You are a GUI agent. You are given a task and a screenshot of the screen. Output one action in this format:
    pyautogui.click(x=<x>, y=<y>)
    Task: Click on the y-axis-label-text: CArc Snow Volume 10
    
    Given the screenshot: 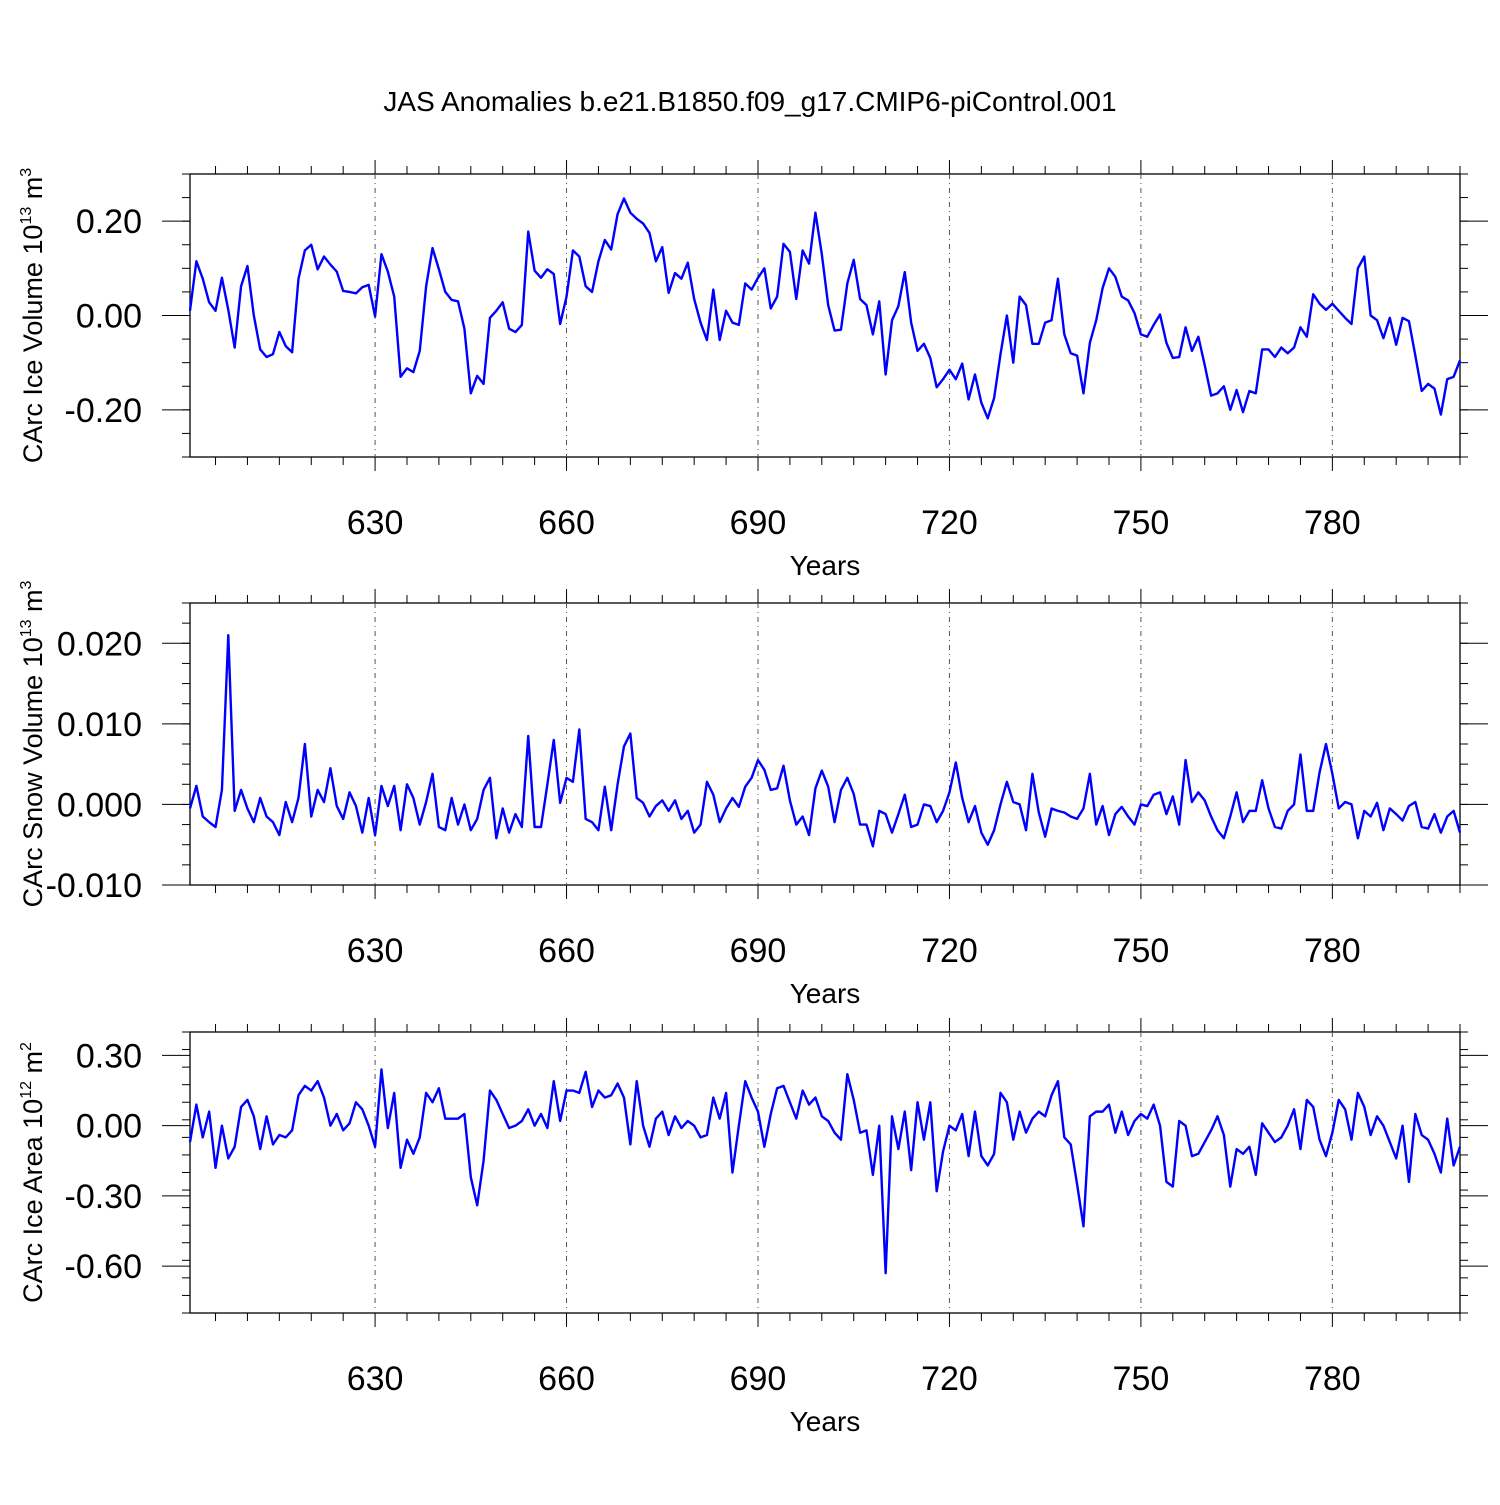 What is the action you would take?
    pyautogui.click(x=33, y=772)
    